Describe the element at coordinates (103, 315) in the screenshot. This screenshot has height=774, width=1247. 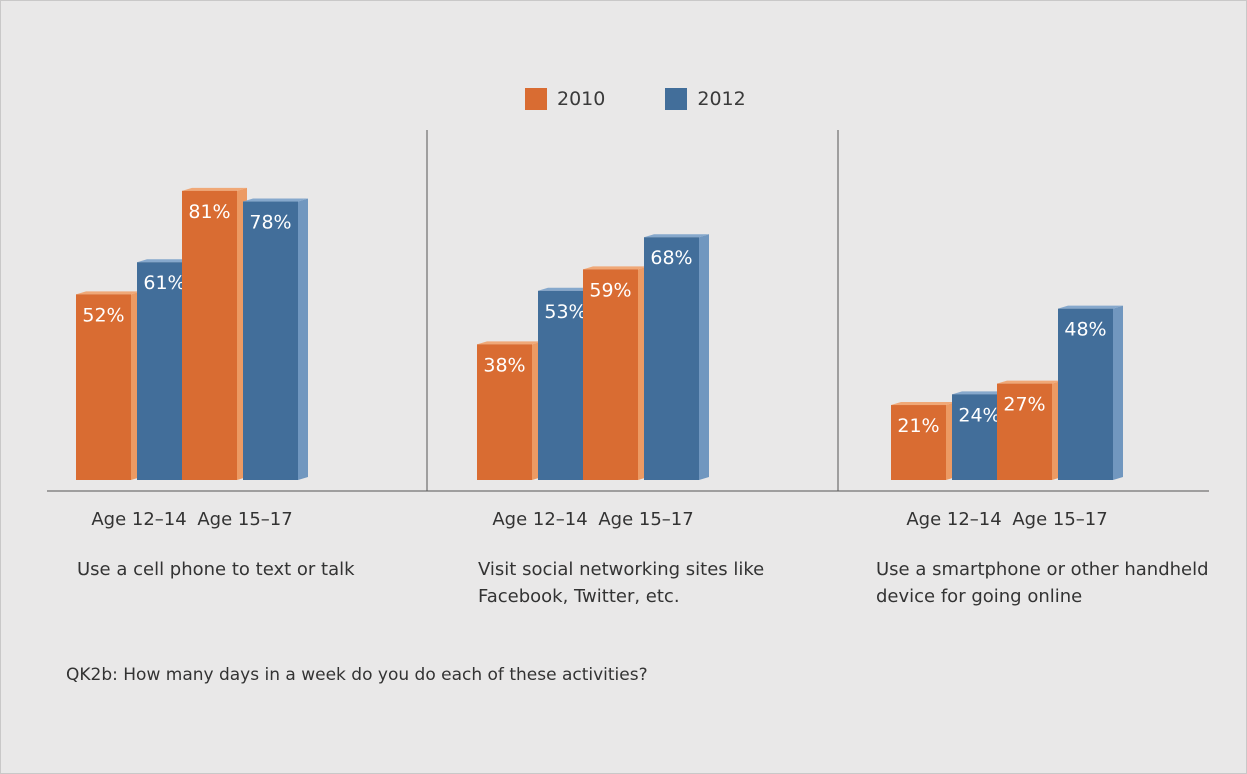
I see `data-label: 52%` at that location.